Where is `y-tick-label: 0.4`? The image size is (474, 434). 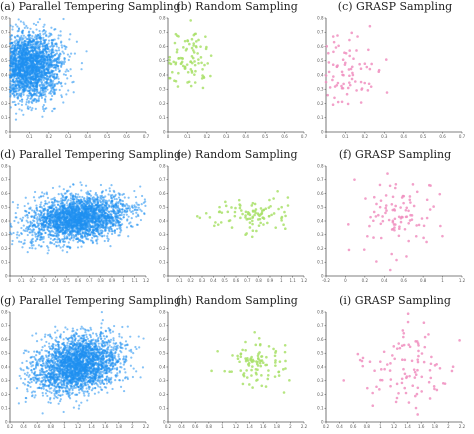 y-tick-label: 0.4 is located at coordinates (162, 74).